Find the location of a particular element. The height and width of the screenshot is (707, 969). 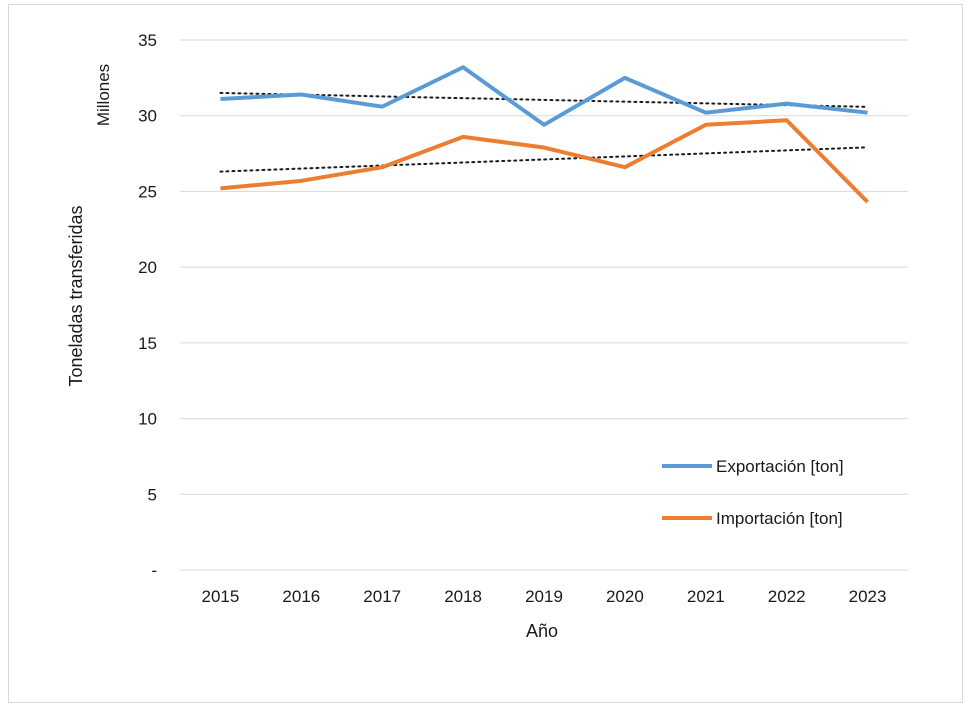

y-tick-labels: - 5 10 15 20 25 30 35 is located at coordinates (147, 305).